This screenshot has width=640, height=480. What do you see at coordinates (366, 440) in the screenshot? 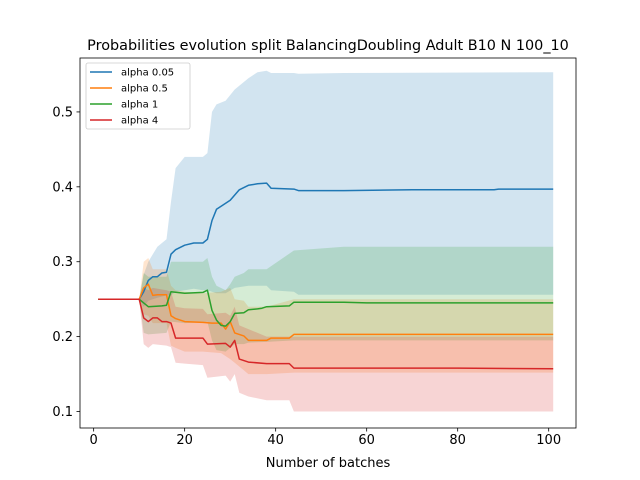
I see `x-tick-label: 60` at bounding box center [366, 440].